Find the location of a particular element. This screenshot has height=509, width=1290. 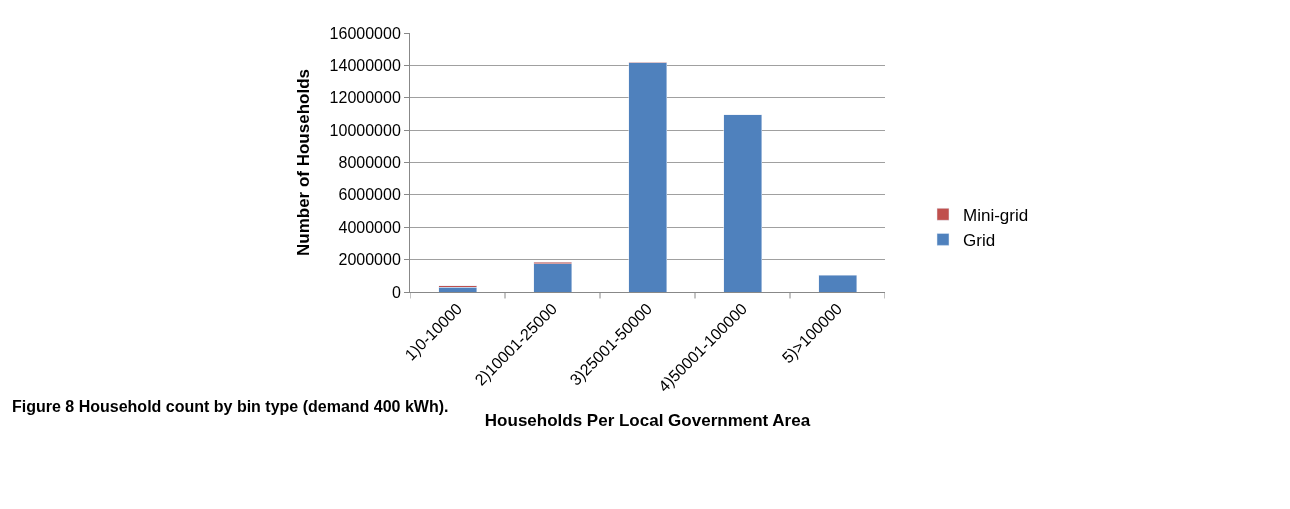

legend-label: Grid is located at coordinates (979, 241).